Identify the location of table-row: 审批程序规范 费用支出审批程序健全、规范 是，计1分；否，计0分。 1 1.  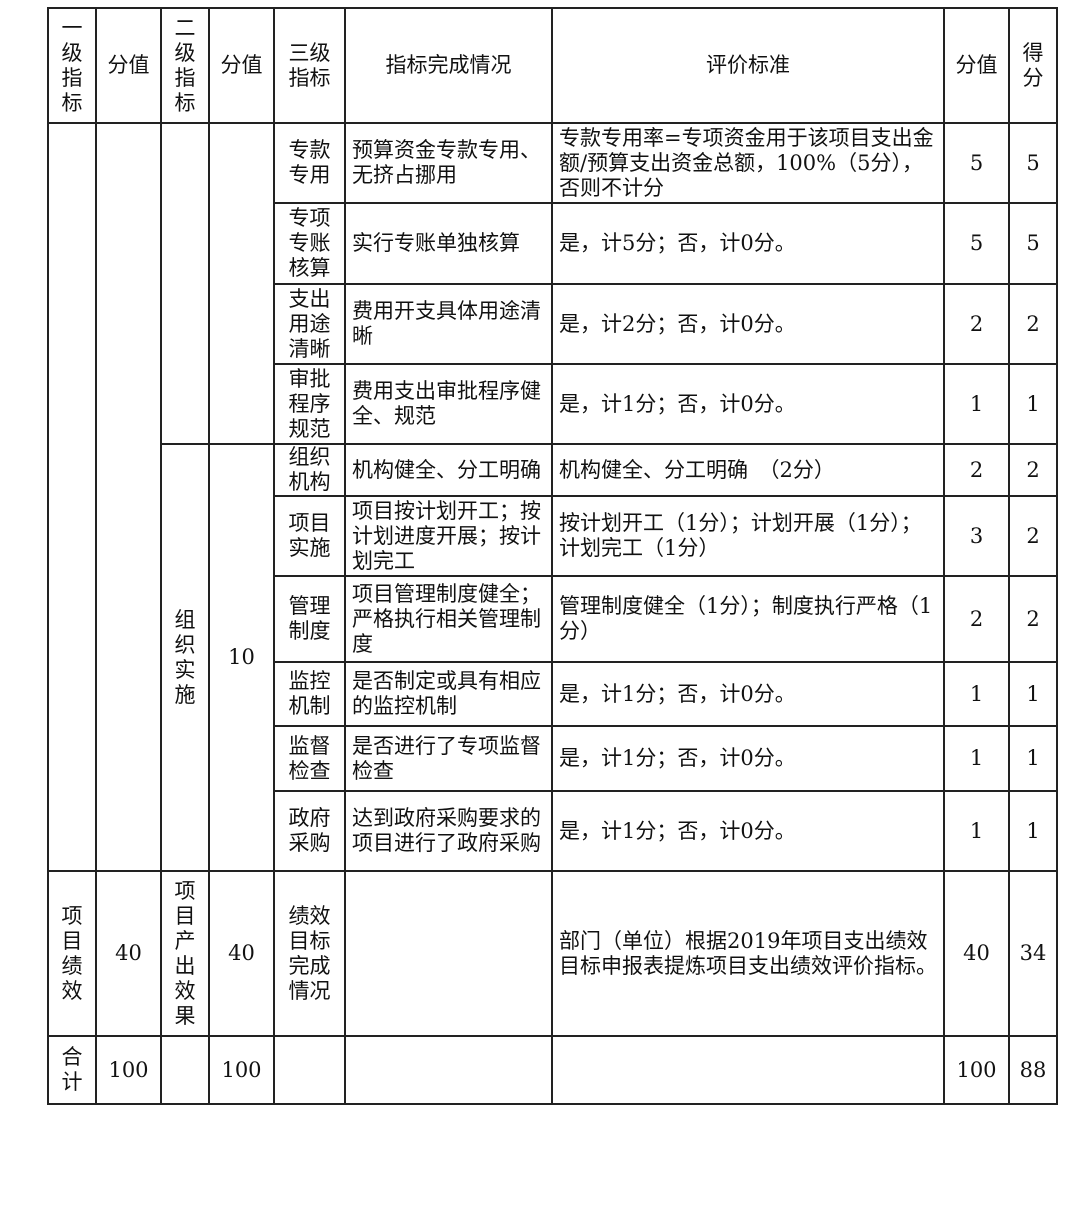
(553, 404).